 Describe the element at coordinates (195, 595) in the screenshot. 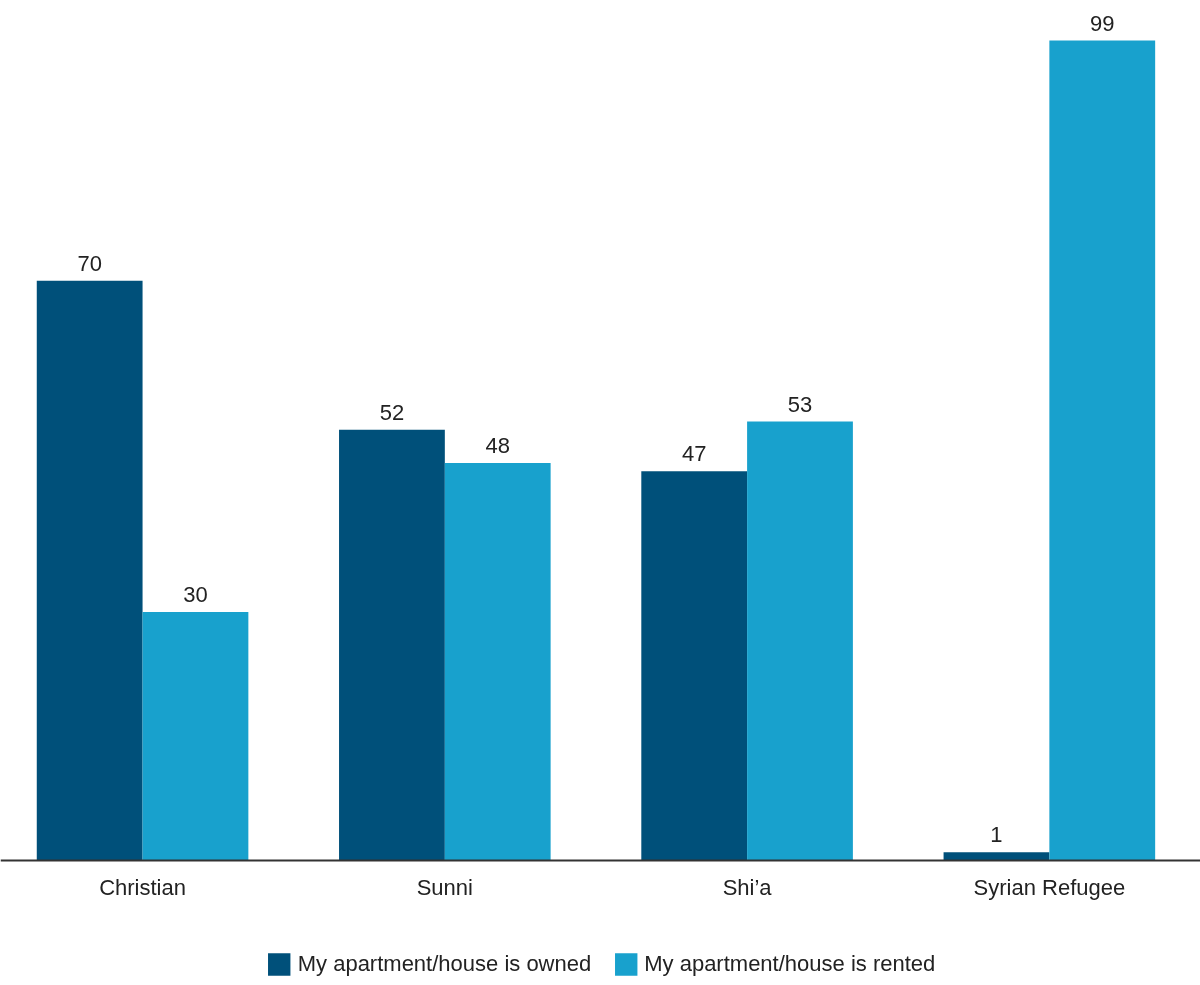

I see `data-label: 30` at that location.